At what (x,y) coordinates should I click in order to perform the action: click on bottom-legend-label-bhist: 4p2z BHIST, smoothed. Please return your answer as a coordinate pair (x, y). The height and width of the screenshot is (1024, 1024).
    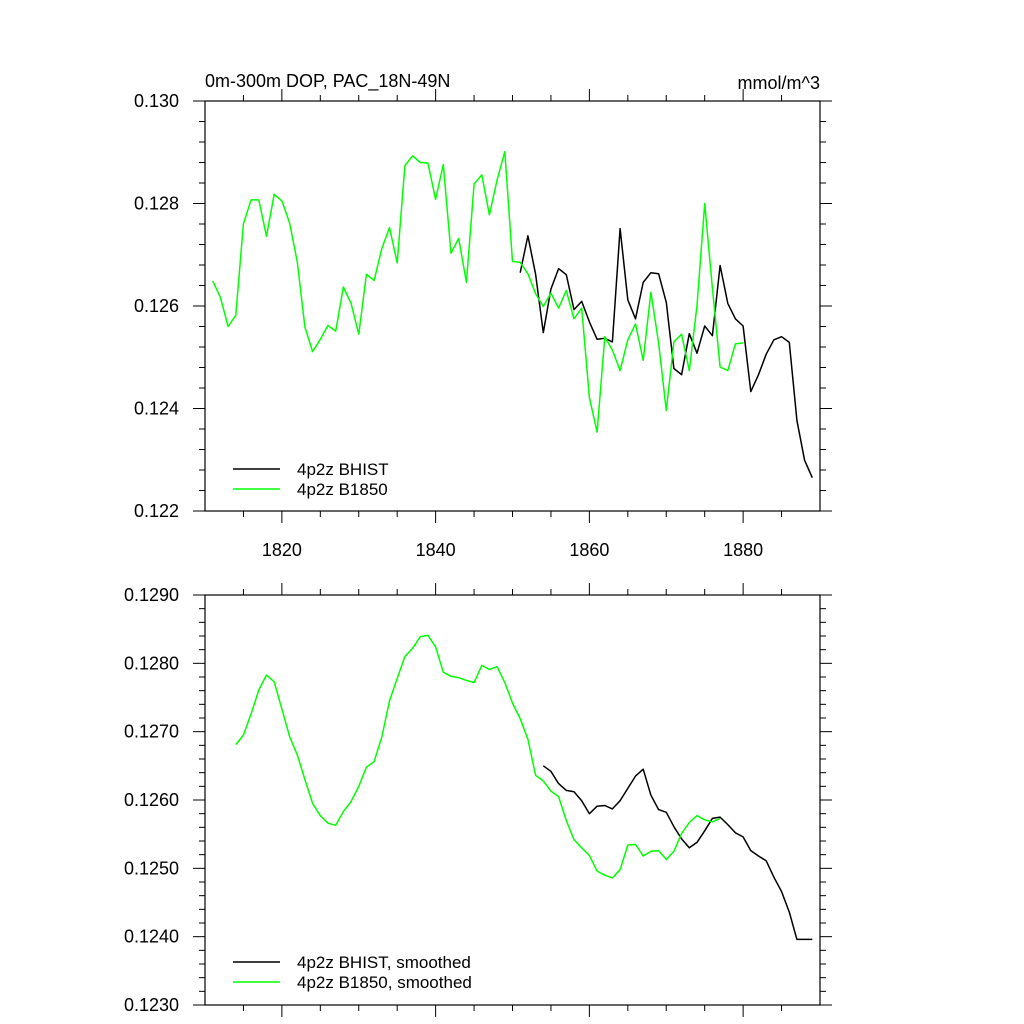
    Looking at the image, I should click on (384, 962).